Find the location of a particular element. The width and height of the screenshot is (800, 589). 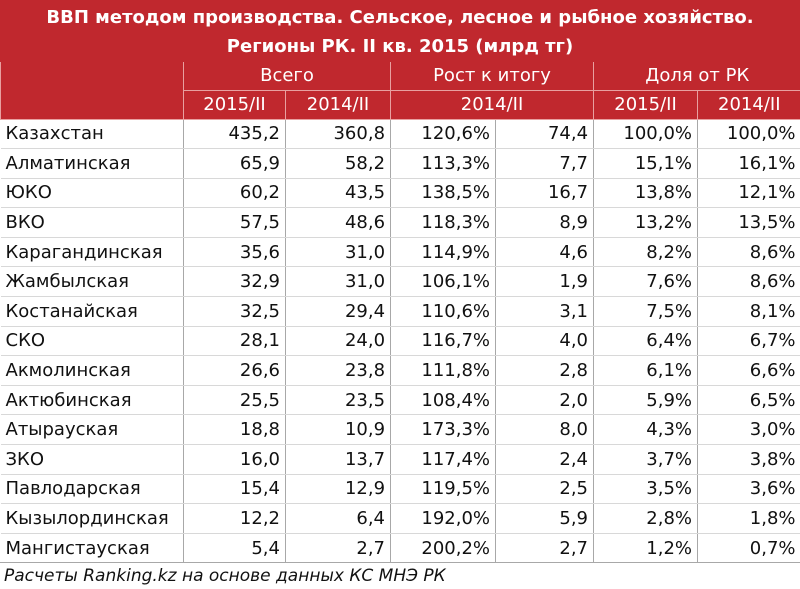

cell-value: 4,0 is located at coordinates (544, 341).